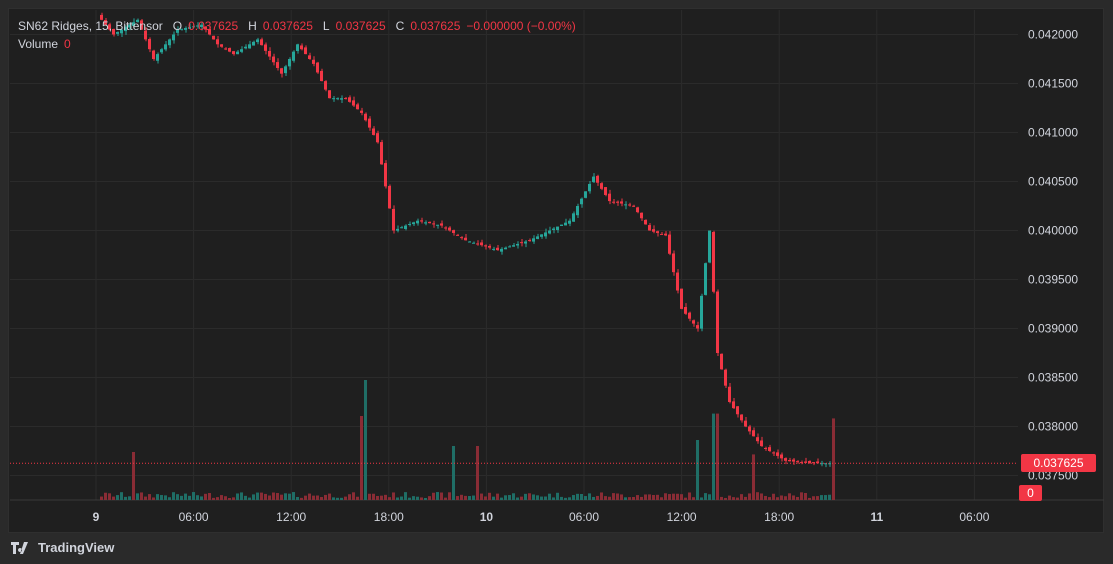 The width and height of the screenshot is (1113, 564). I want to click on y-tick-label: 0.040500, so click(1053, 182).